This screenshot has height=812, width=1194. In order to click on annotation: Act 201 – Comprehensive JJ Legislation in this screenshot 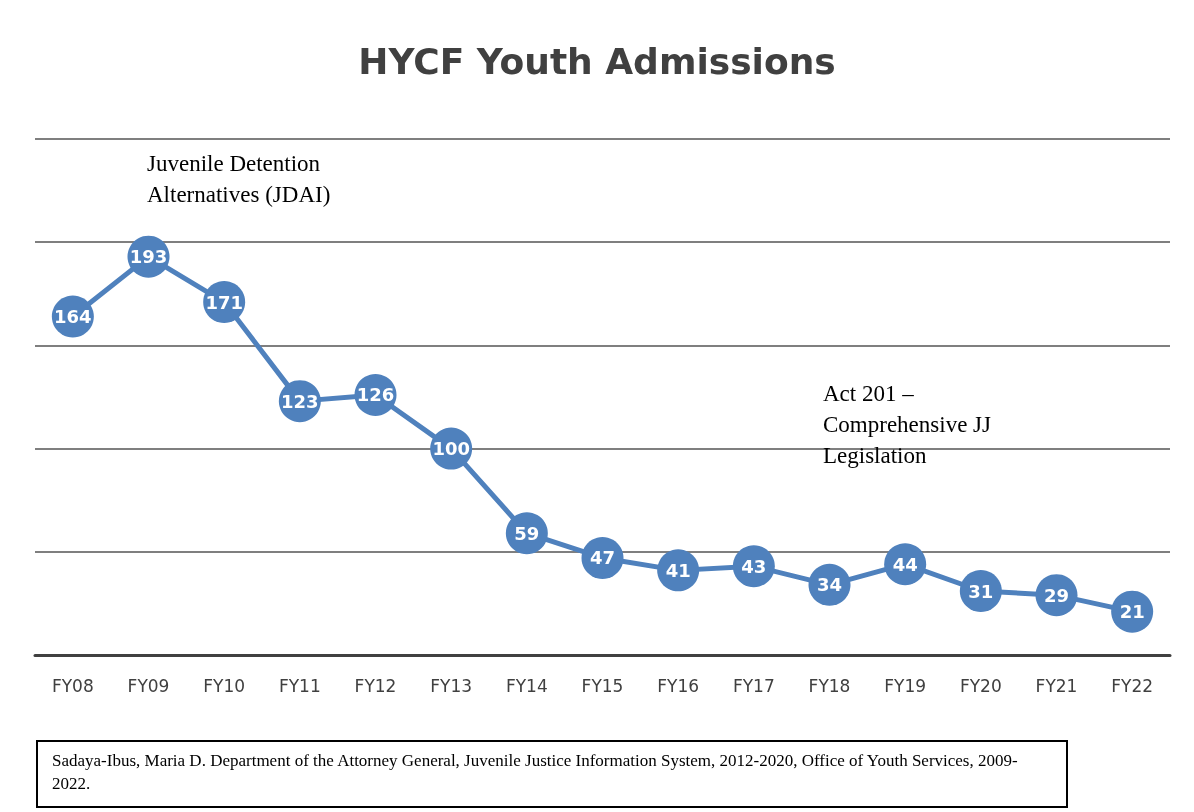, I will do `click(907, 425)`.